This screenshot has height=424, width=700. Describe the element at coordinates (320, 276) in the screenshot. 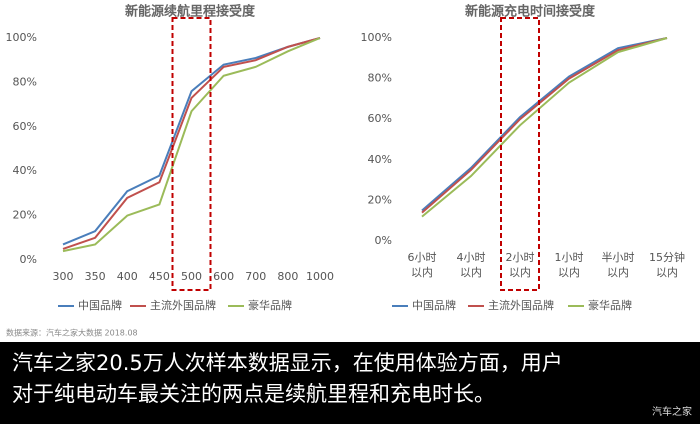

I see `x-tick-label: 1000` at that location.